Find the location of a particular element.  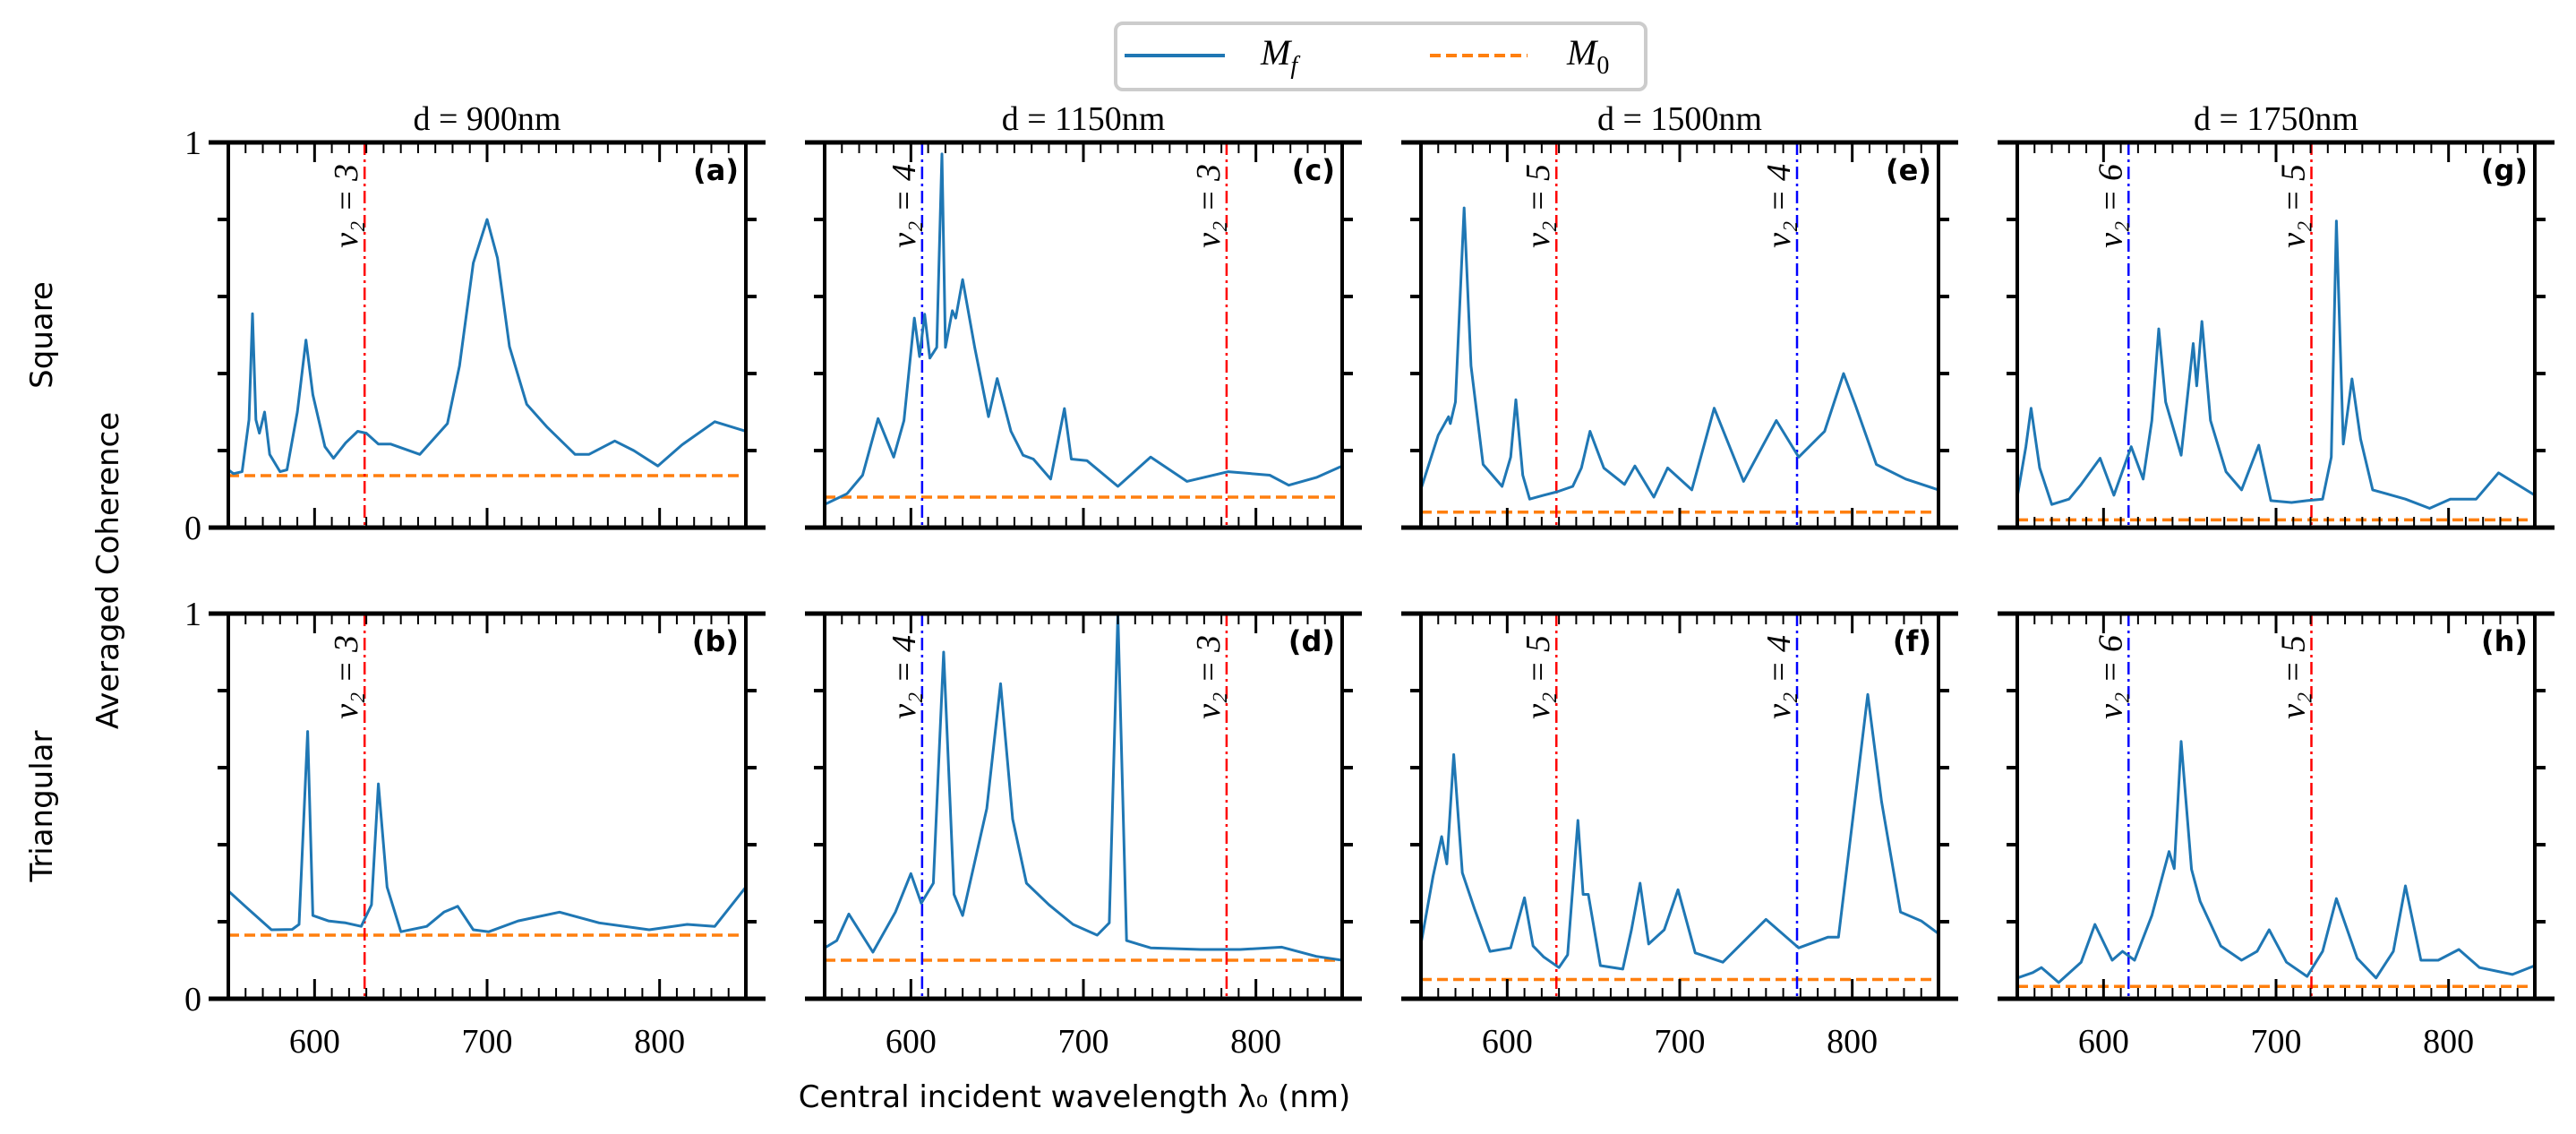

legend-m0-label: M0 is located at coordinates (1587, 56).